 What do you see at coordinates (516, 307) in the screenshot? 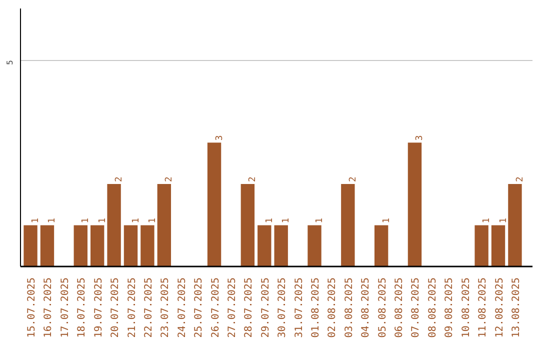
I see `x-tick-label: 13.08.2025` at bounding box center [516, 307].